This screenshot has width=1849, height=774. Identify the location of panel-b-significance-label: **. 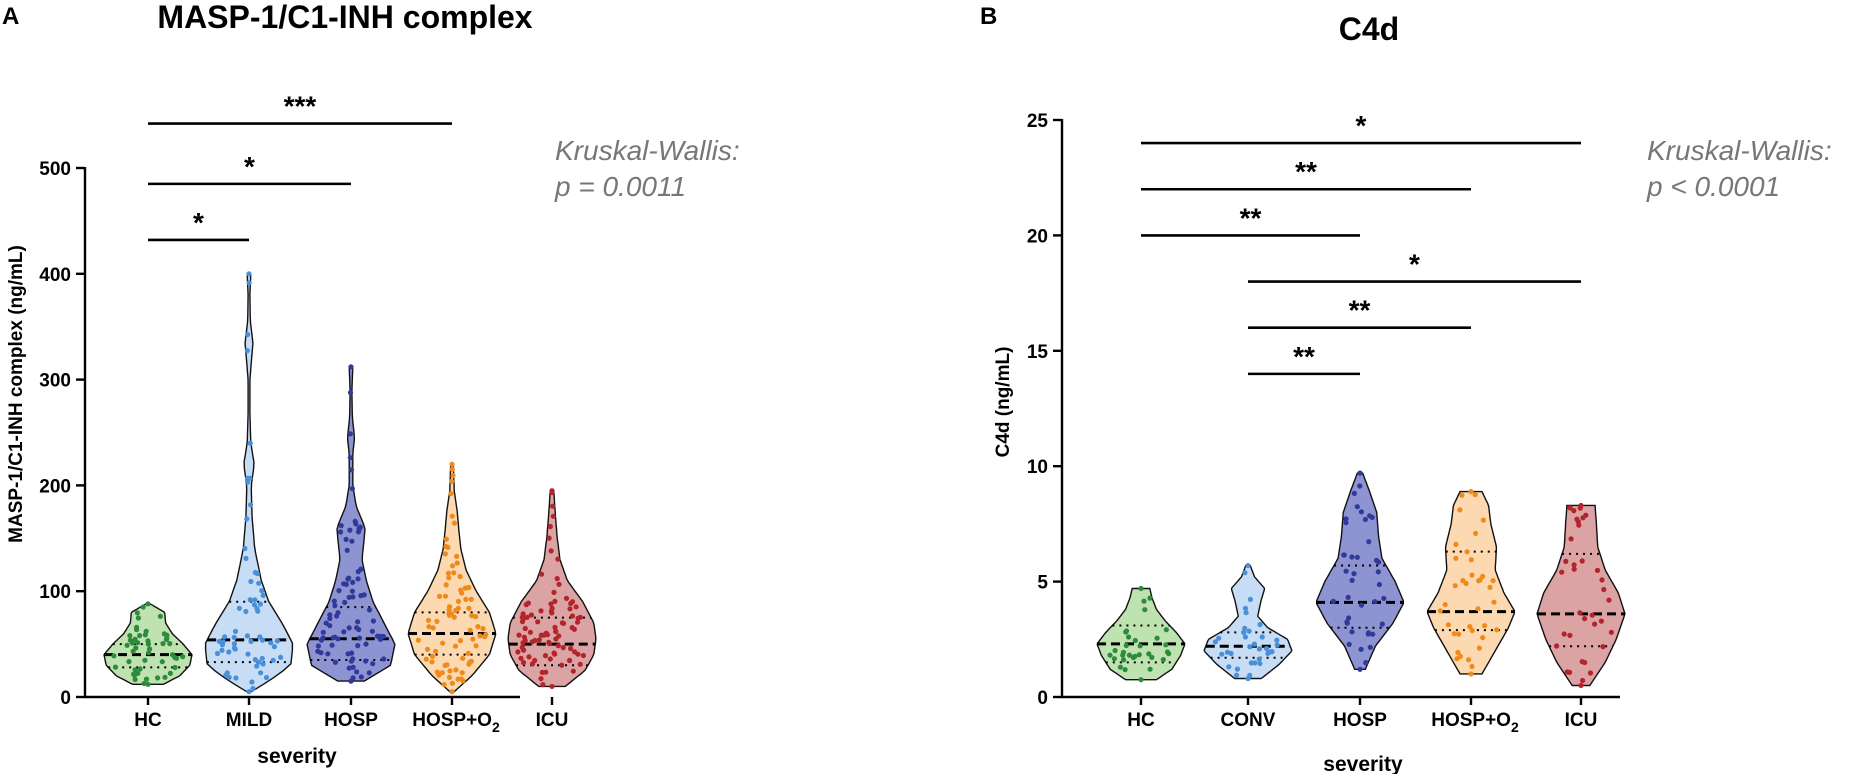
(1306, 171).